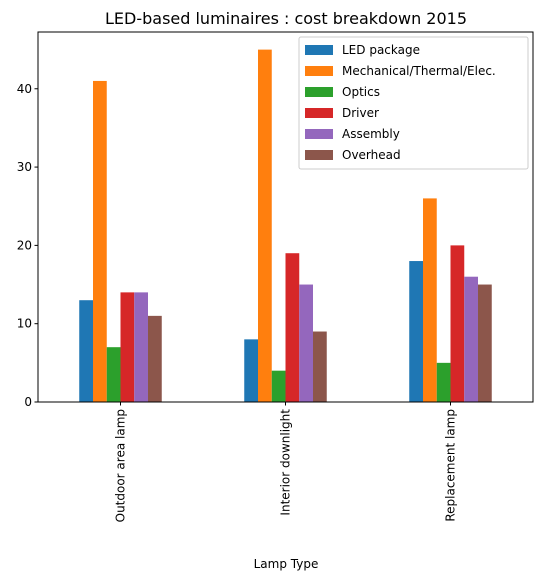  I want to click on y-tick-label: 10, so click(24, 324).